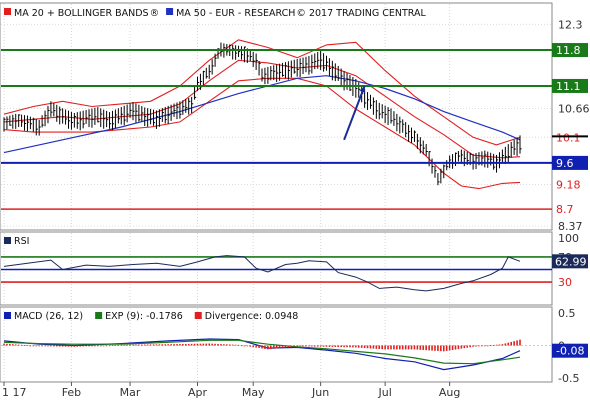  Describe the element at coordinates (21, 241) in the screenshot. I see `legend-label: RSI` at that location.